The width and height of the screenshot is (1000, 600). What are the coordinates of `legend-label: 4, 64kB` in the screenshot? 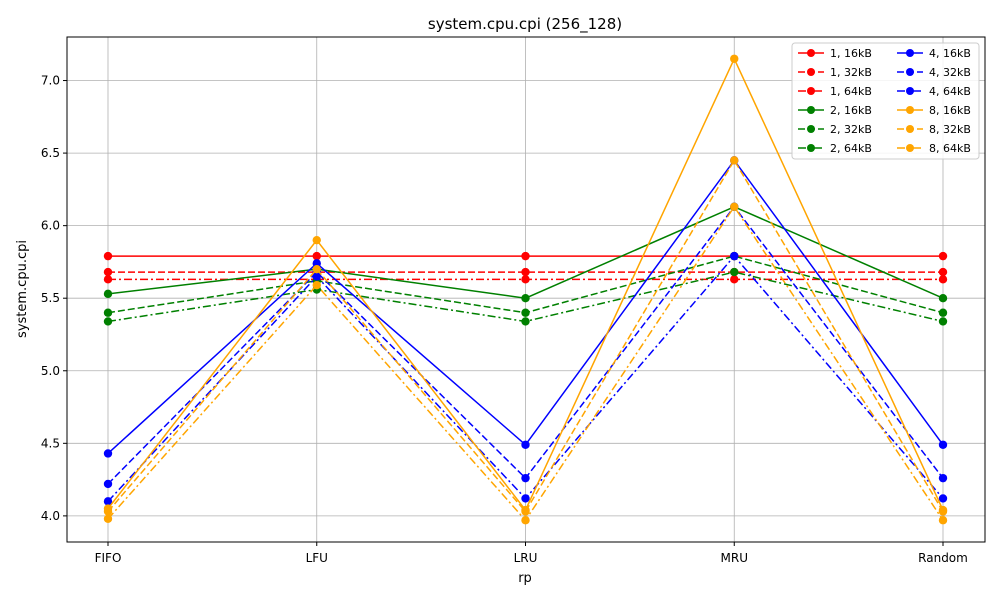 It's located at (950, 91).